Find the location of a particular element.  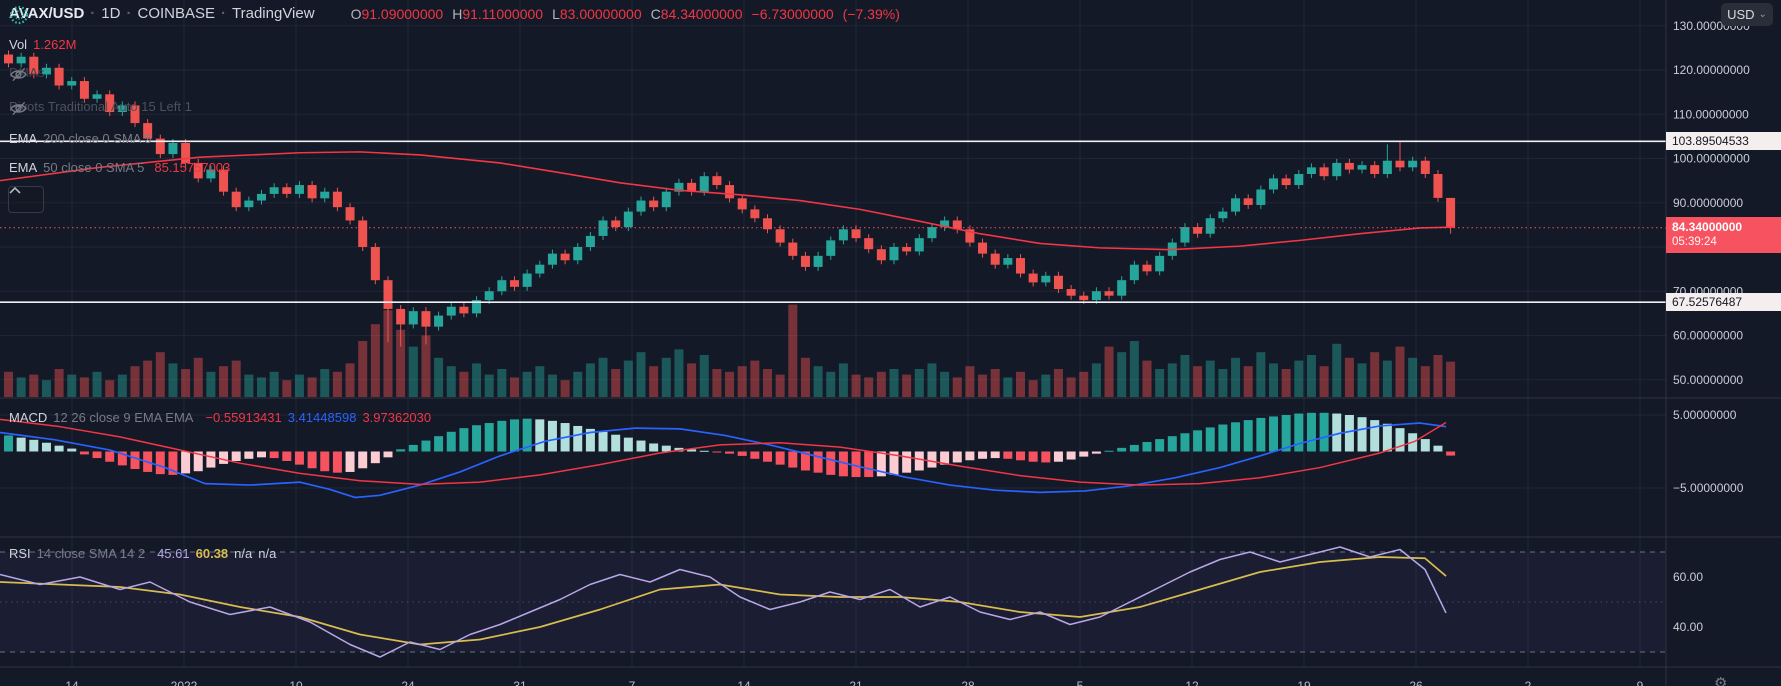

ema200-legend: EMA 200 close 0 SMA 5 is located at coordinates (80, 138).